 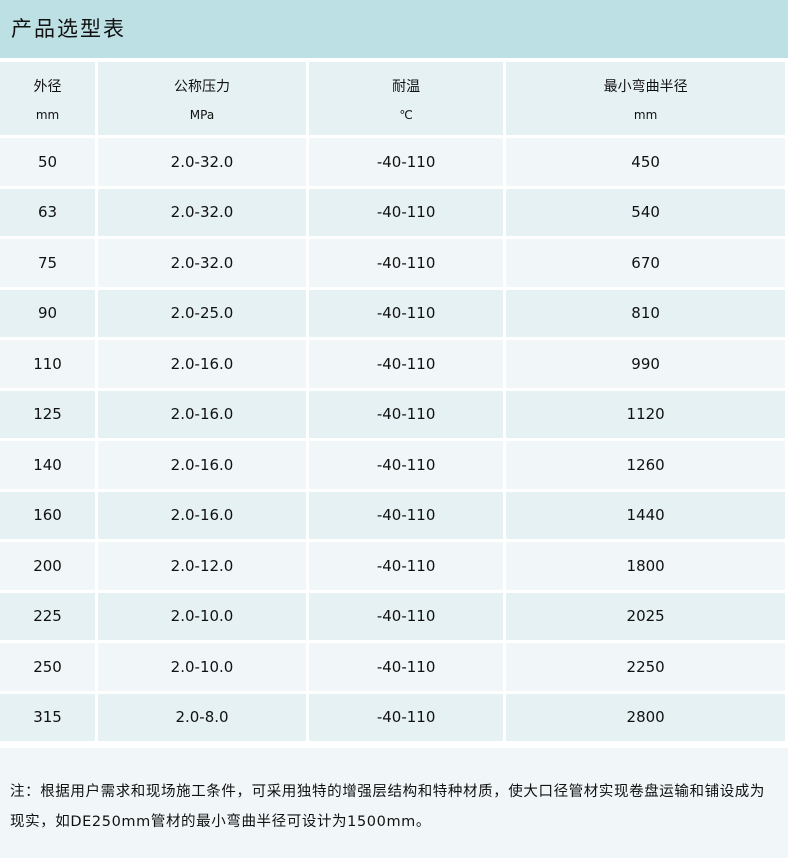 I want to click on table-row: 90 2.0-25.0 -40-110 810, so click(x=392, y=313).